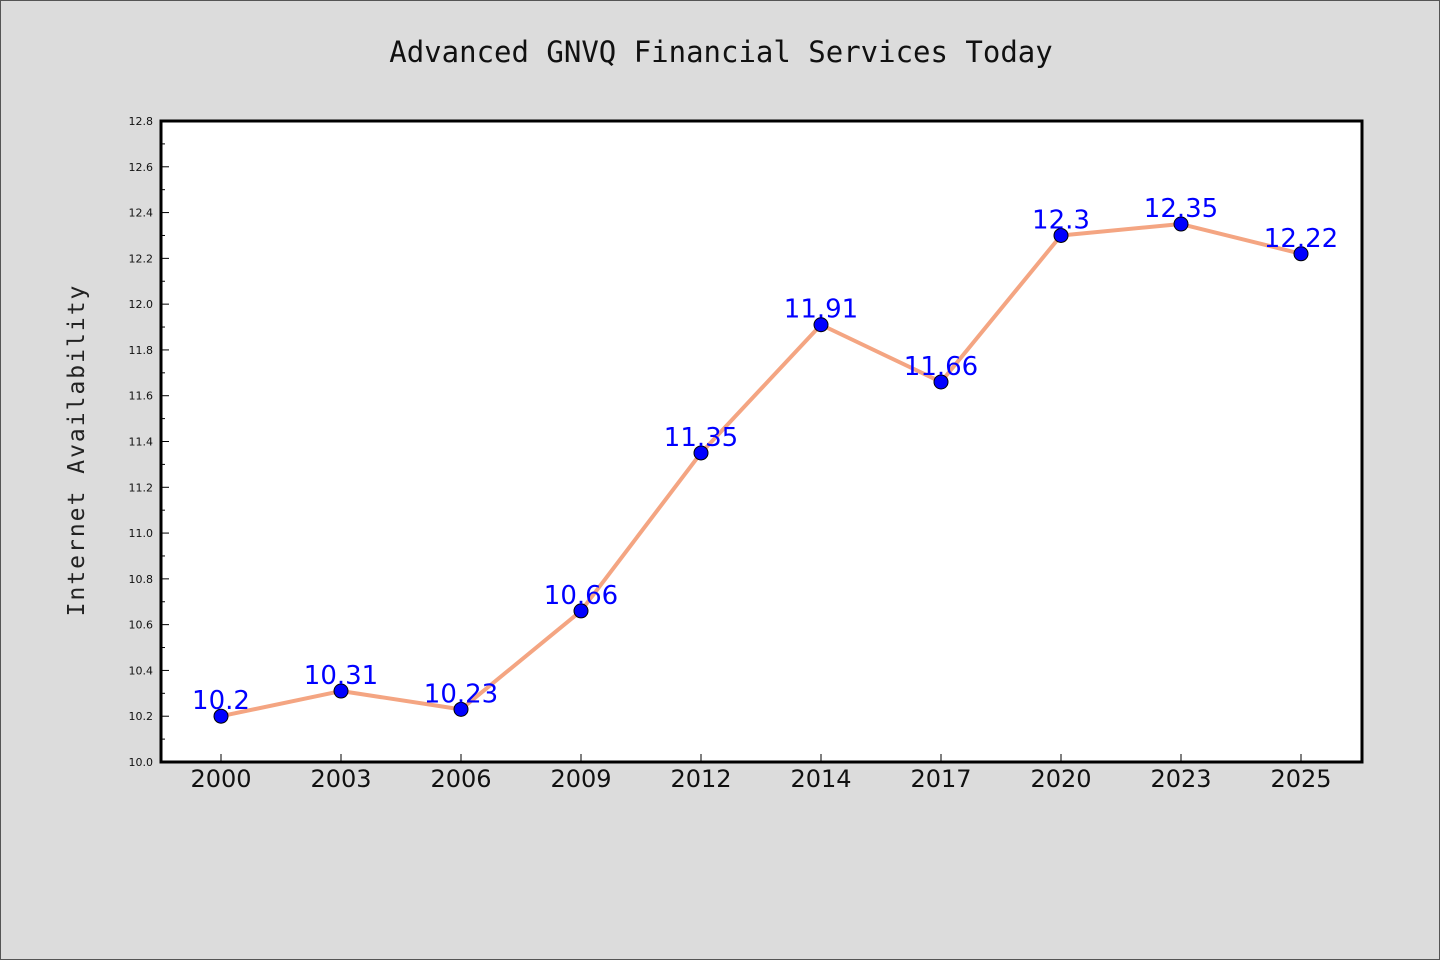  What do you see at coordinates (1180, 779) in the screenshot?
I see `x-tick-label: 2023` at bounding box center [1180, 779].